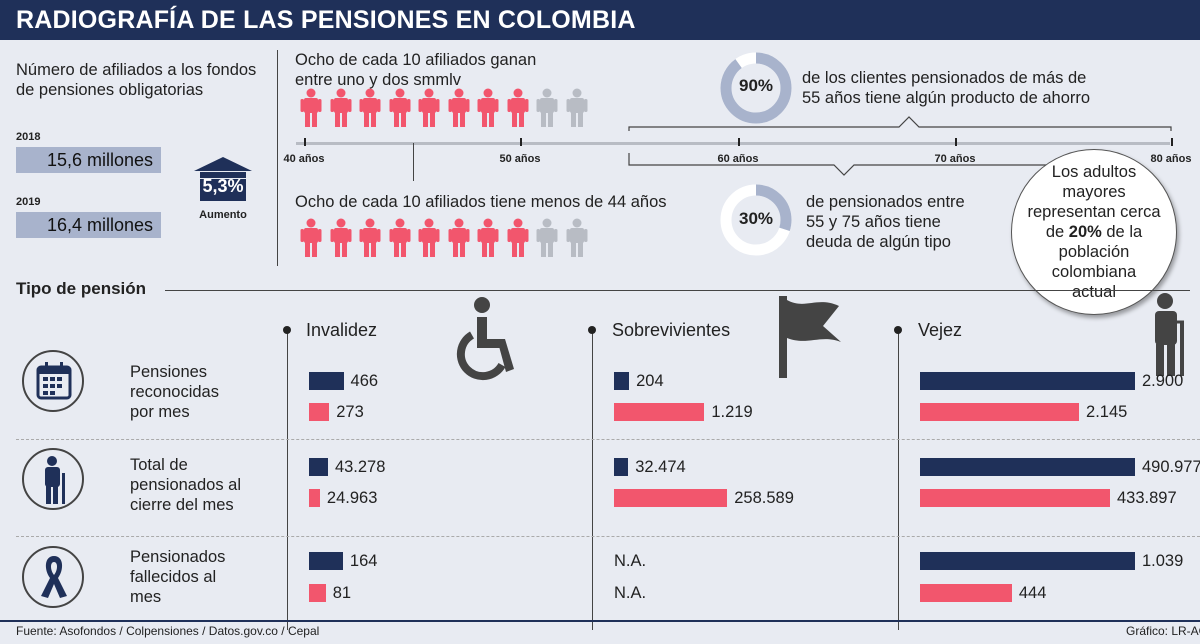 The height and width of the screenshot is (644, 1200). I want to click on growth-pct: 5,3%, so click(223, 186).